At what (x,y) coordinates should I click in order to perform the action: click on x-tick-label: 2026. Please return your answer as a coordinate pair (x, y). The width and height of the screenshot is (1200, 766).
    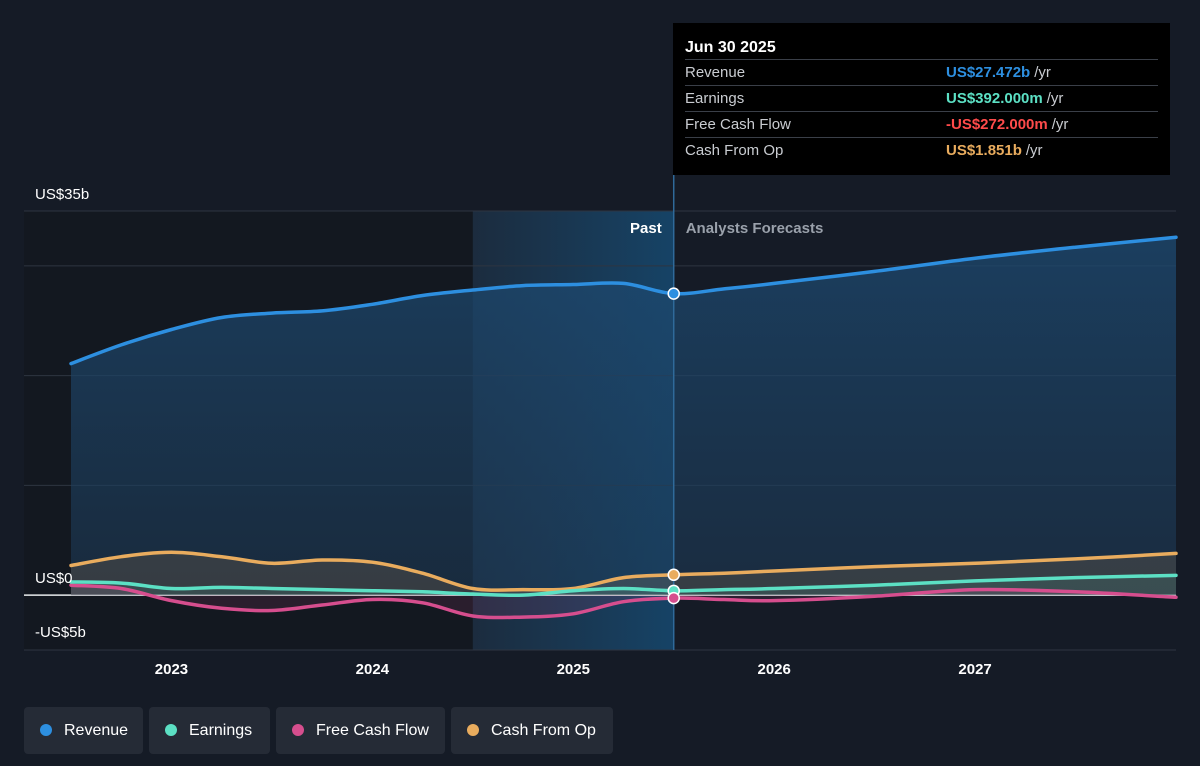
    Looking at the image, I should click on (773, 669).